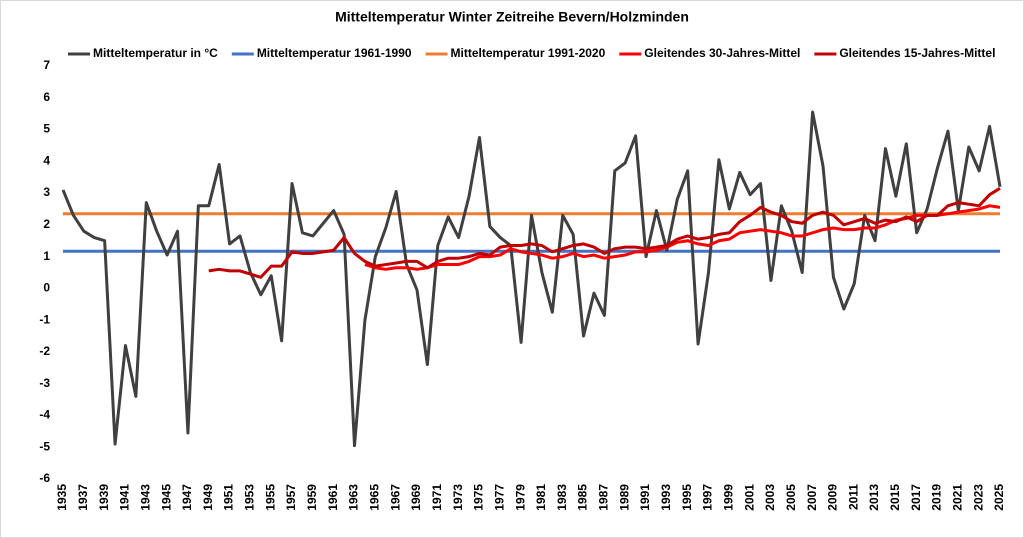 The width and height of the screenshot is (1024, 538). I want to click on x-tick-label: 1953, so click(250, 497).